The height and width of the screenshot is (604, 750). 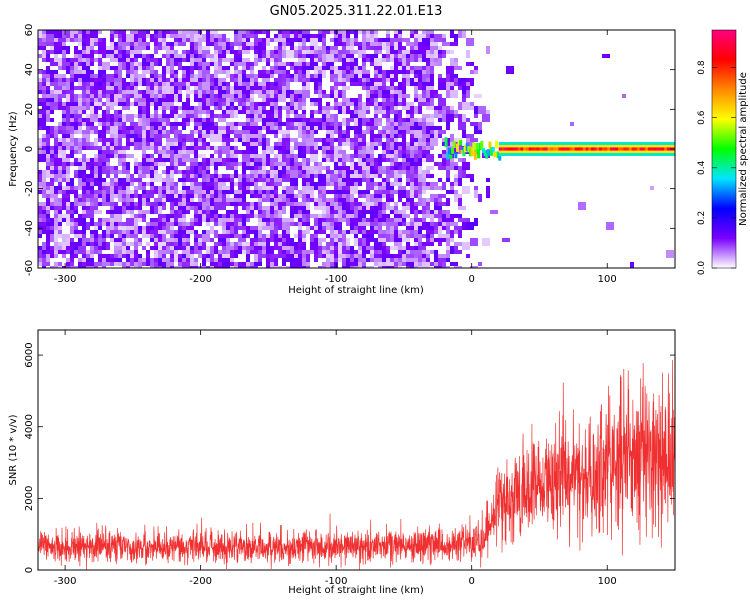 I want to click on signal-band-cell, so click(x=517, y=149).